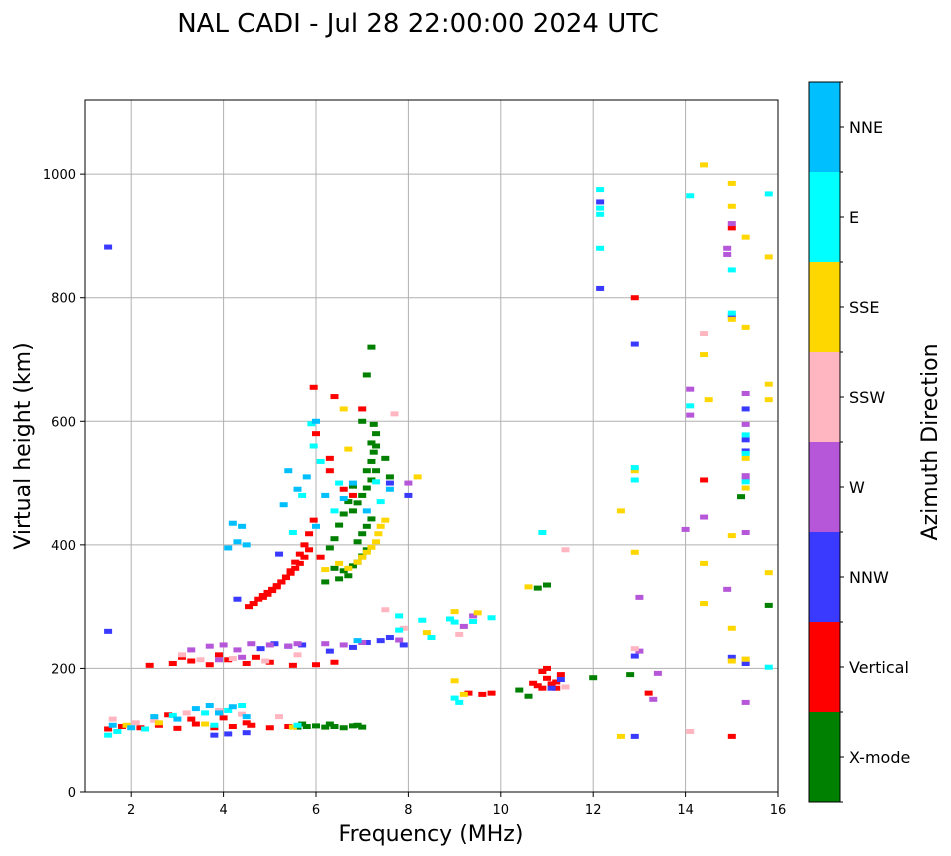 This screenshot has height=856, width=951. What do you see at coordinates (824, 307) in the screenshot?
I see `colorbar-segment` at bounding box center [824, 307].